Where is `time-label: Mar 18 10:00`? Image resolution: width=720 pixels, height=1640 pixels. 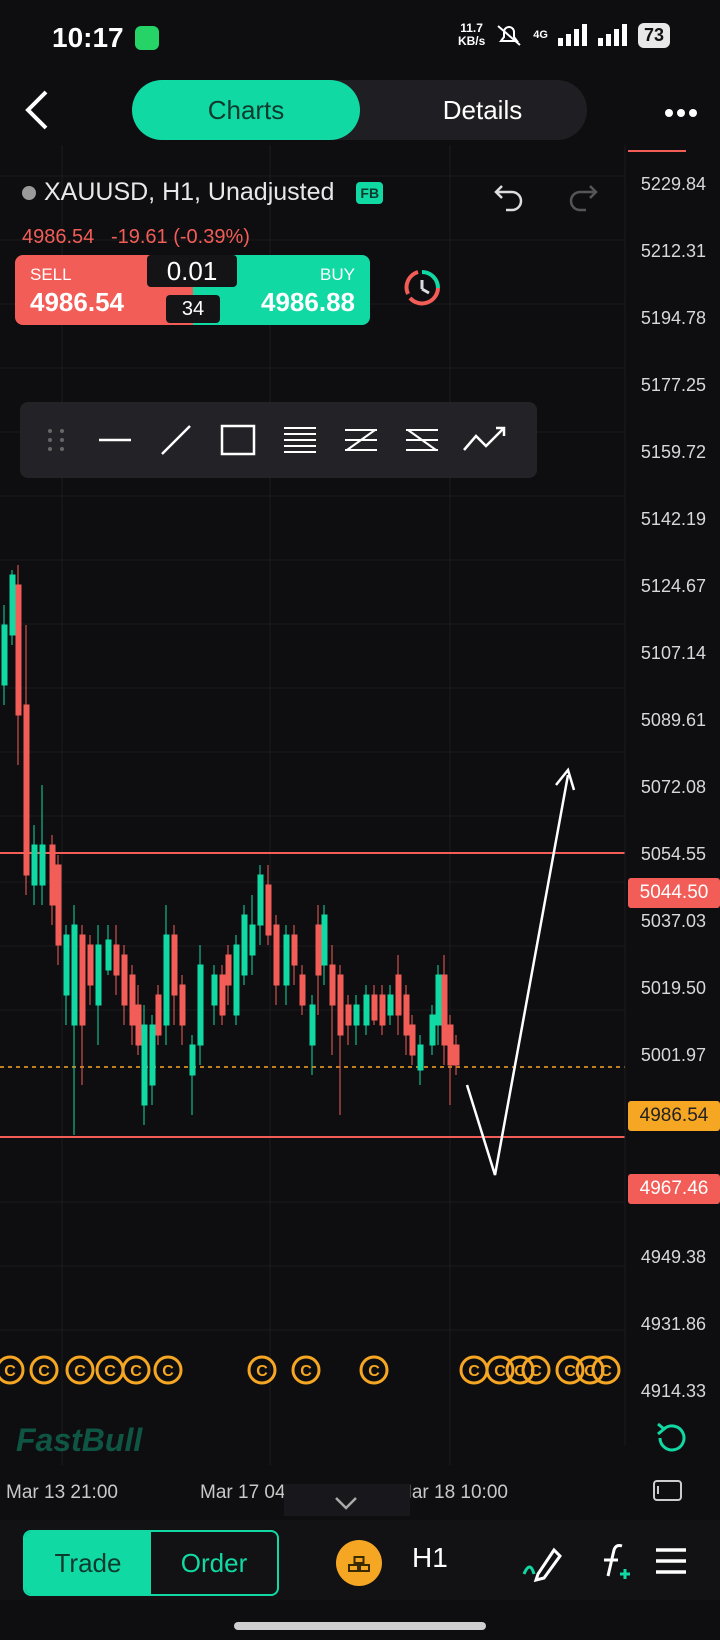 time-label: Mar 18 10:00 is located at coordinates (452, 1492).